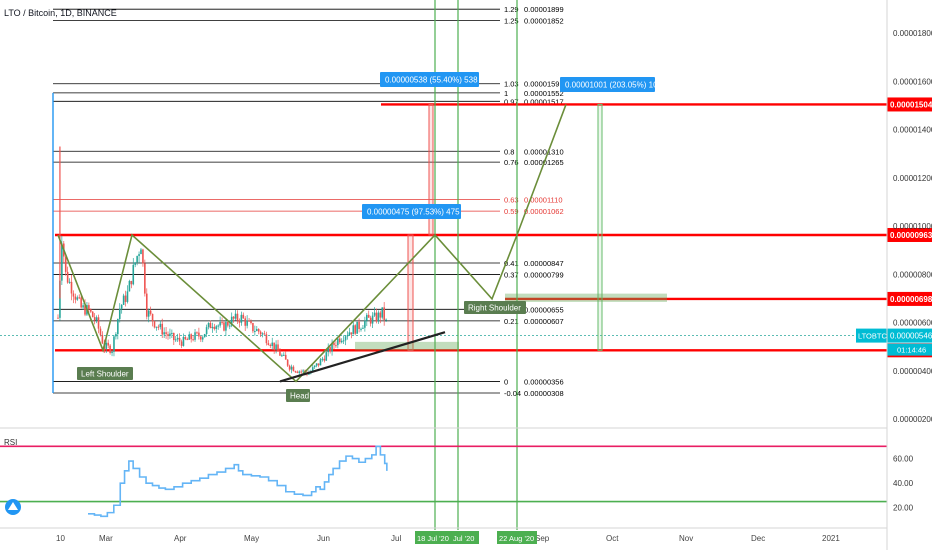 Image resolution: width=932 pixels, height=550 pixels. What do you see at coordinates (544, 9) in the screenshot?
I see `fib-price: 0.00001899` at bounding box center [544, 9].